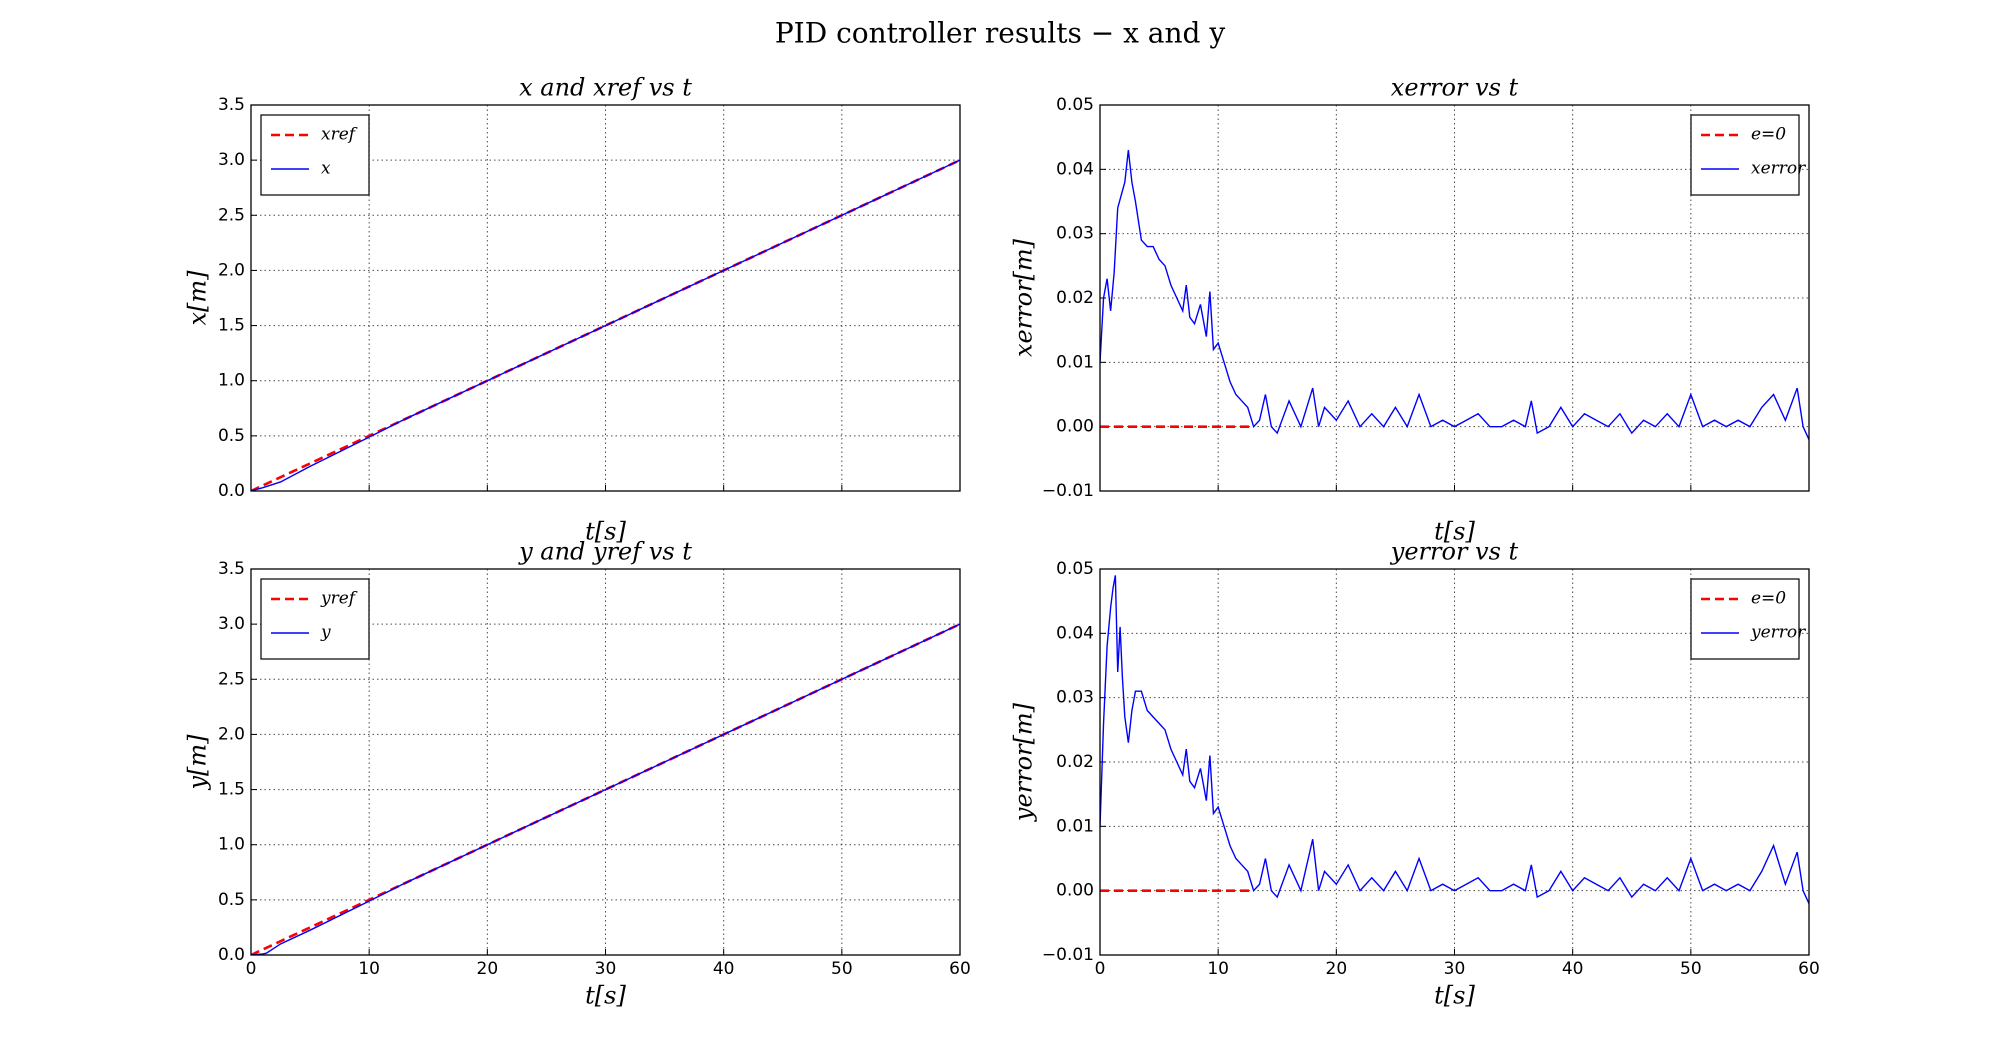 The height and width of the screenshot is (1056, 2000). Describe the element at coordinates (339, 135) in the screenshot. I see `legend-label: xref` at that location.